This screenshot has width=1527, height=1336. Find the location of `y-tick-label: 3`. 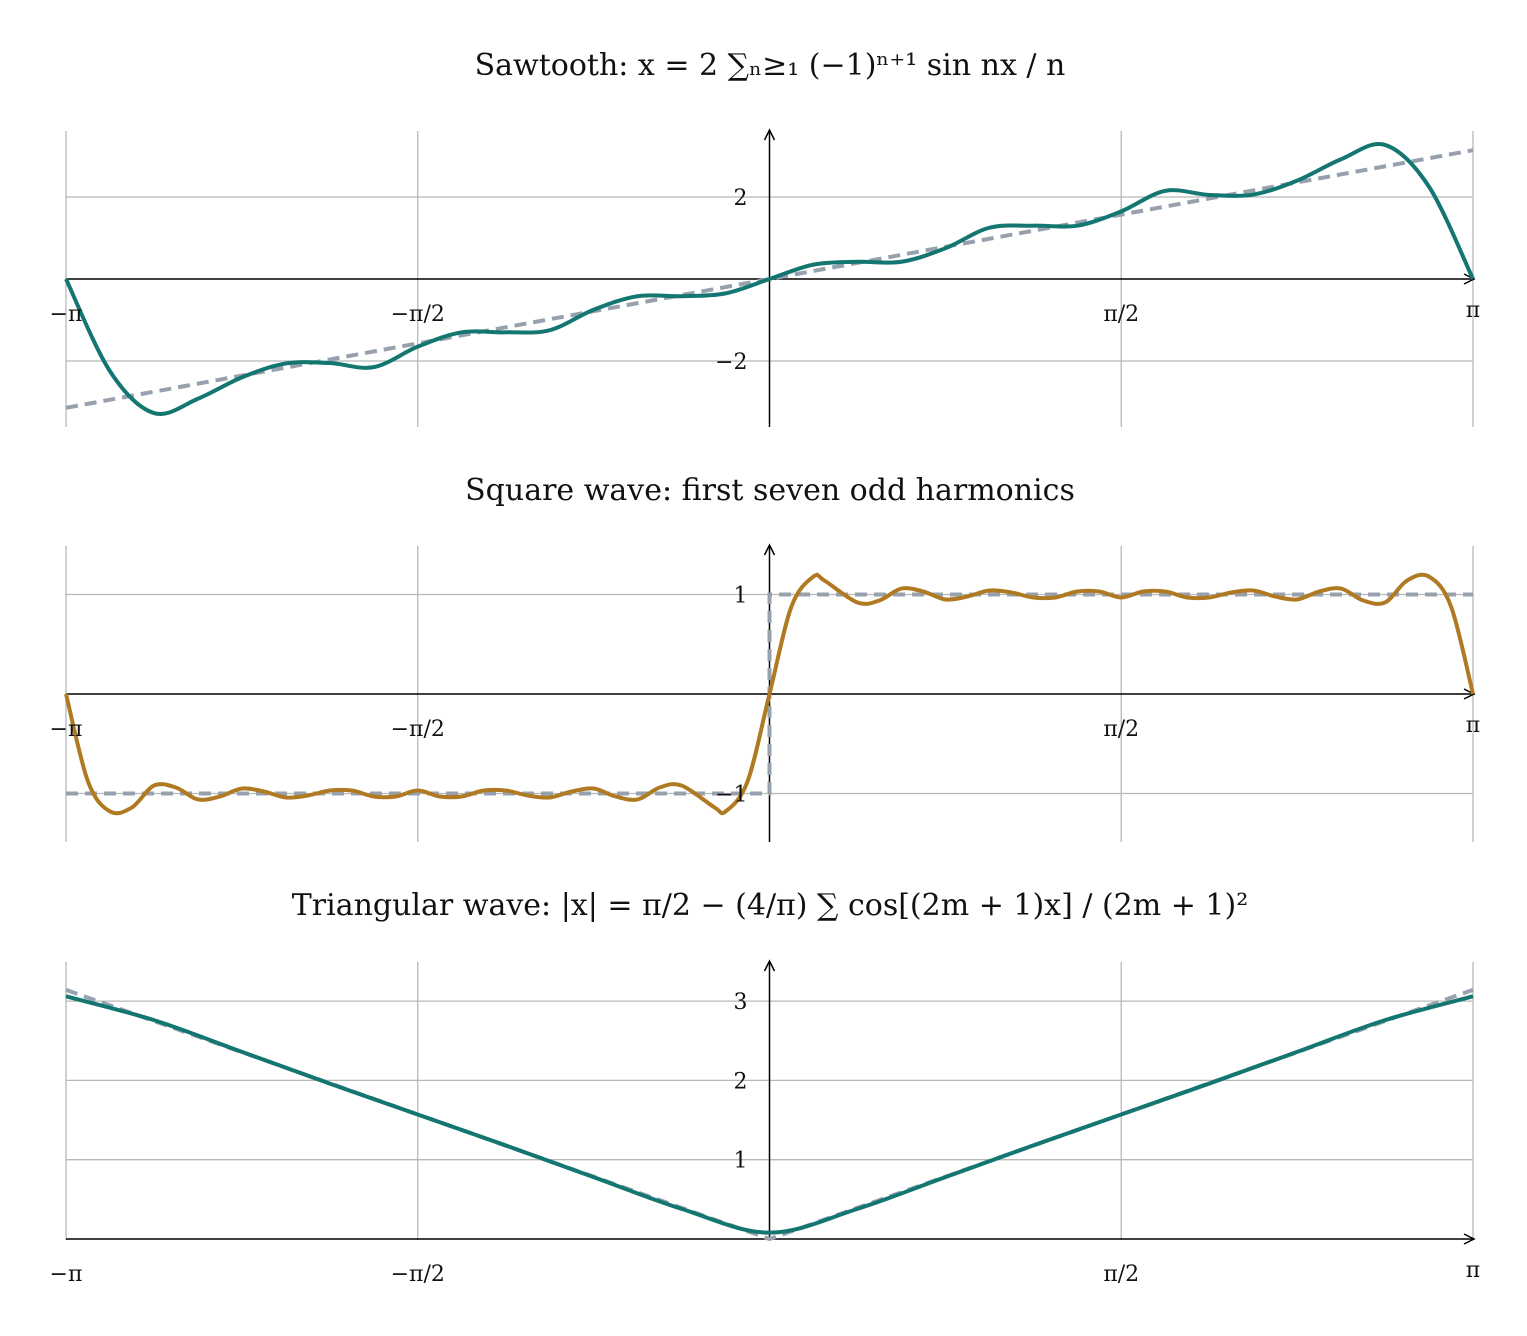

y-tick-label: 3 is located at coordinates (741, 1002).